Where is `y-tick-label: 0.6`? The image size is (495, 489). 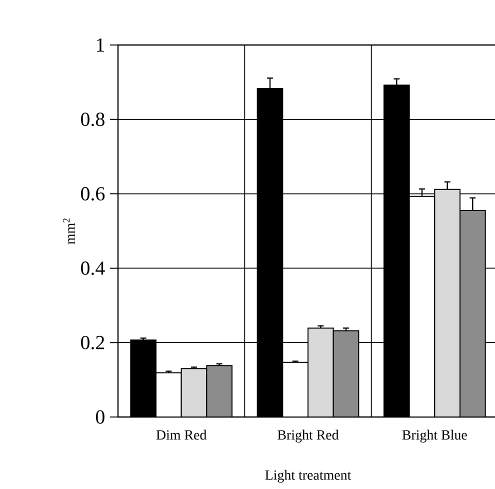
y-tick-label: 0.6 is located at coordinates (93, 194).